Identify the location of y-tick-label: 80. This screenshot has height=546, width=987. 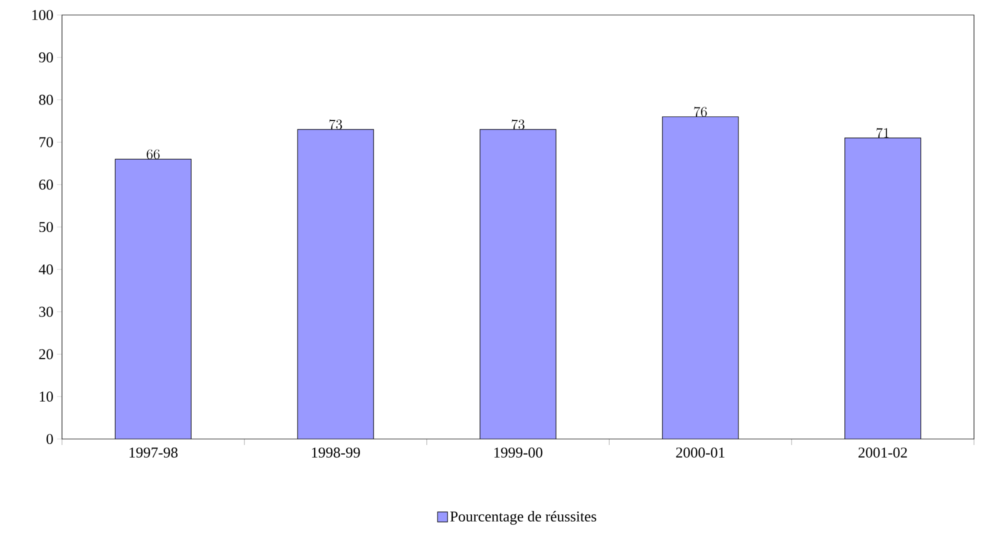
(46, 99).